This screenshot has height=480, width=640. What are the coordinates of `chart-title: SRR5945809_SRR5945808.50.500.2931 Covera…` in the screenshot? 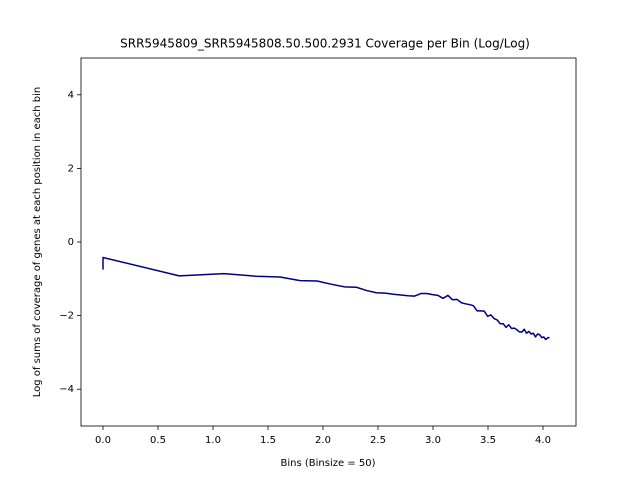 It's located at (325, 44).